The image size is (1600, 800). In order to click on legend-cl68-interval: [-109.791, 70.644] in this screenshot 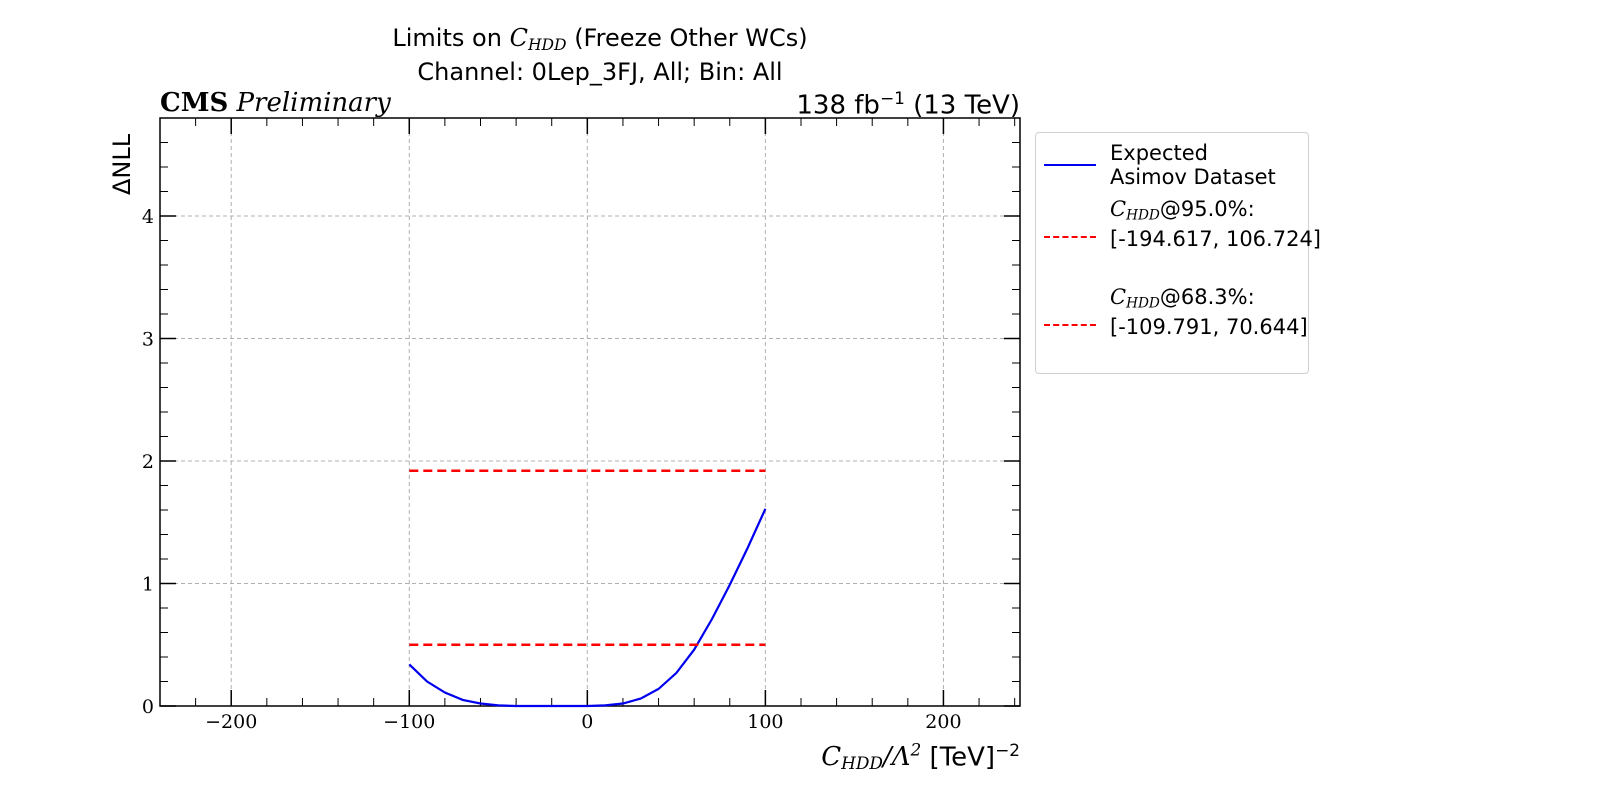, I will do `click(1209, 327)`.